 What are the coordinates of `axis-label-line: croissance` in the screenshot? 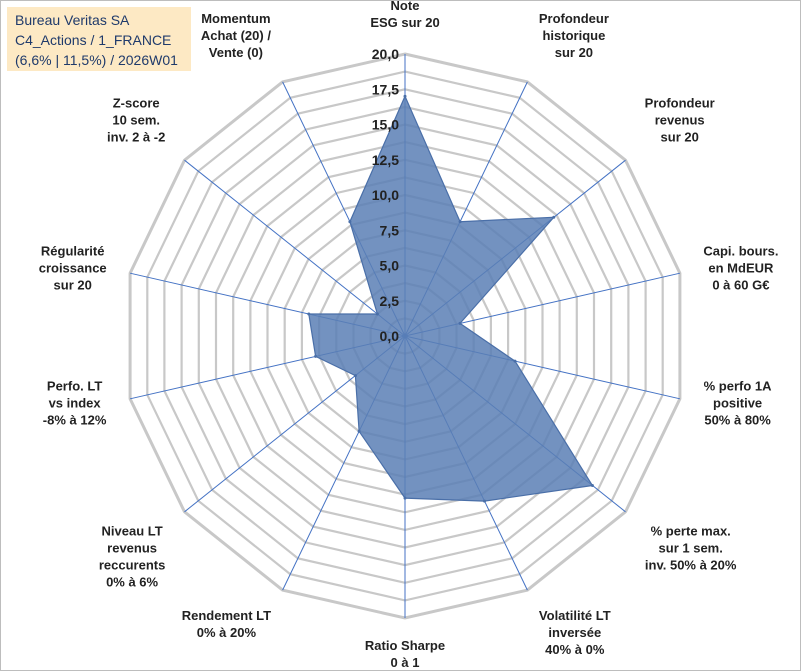 It's located at (73, 267).